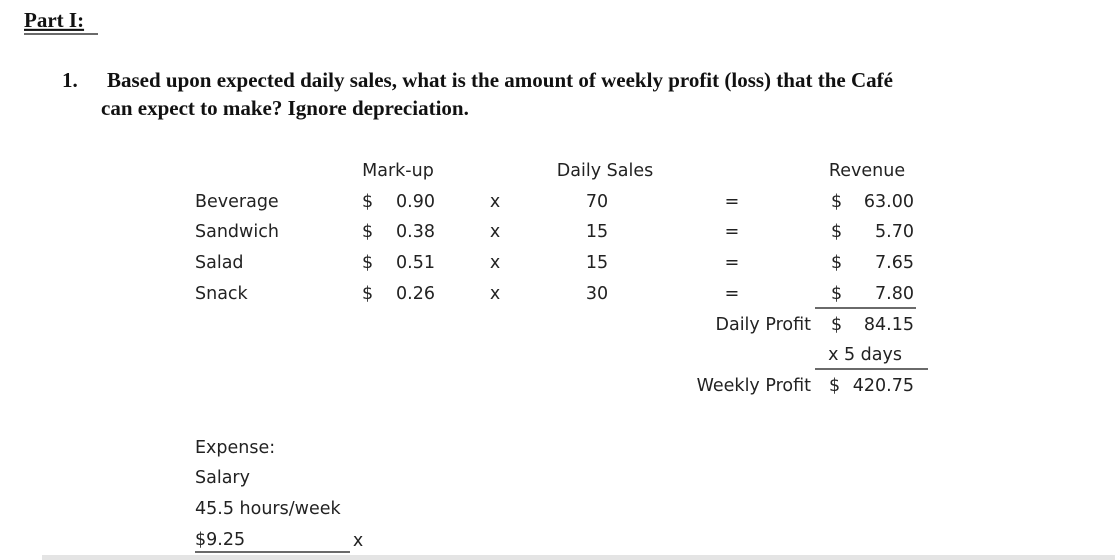 The width and height of the screenshot is (1115, 560). Describe the element at coordinates (220, 540) in the screenshot. I see `expense-line: $9.25` at that location.